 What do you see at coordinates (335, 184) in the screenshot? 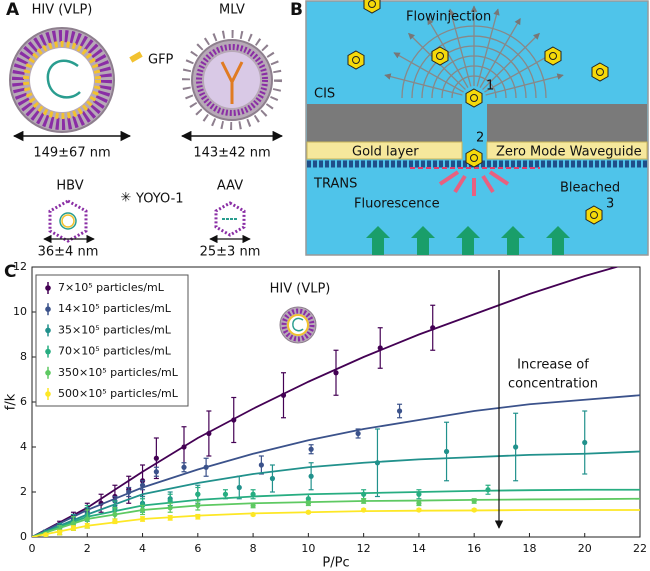
I see `trans-label: TRANS` at bounding box center [335, 184].